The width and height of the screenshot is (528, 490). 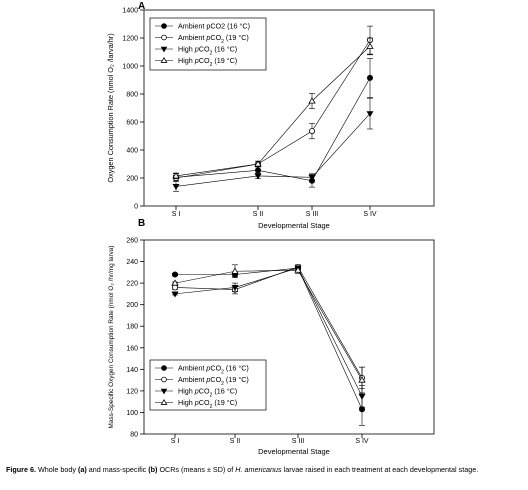 I want to click on y-tick-label-a: 600, so click(x=132, y=123).